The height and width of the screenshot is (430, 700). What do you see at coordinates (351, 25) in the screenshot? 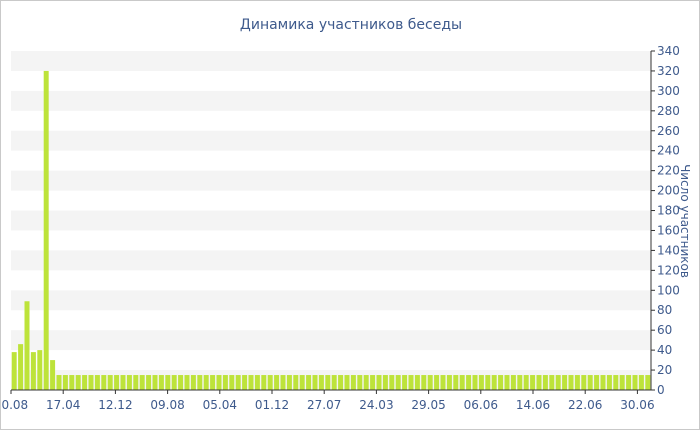
I see `chart-title: Динамика участников беседы` at bounding box center [351, 25].